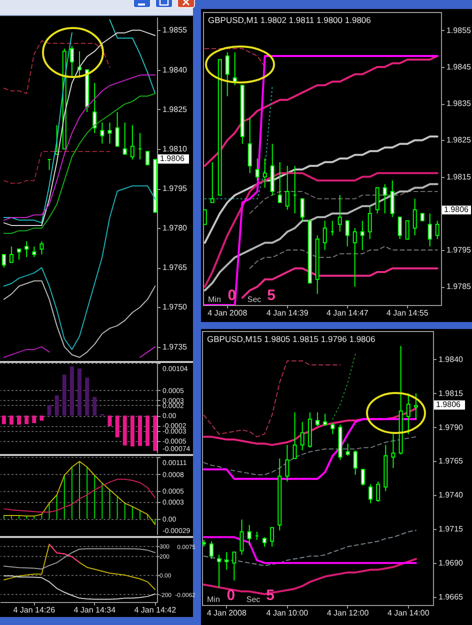 The width and height of the screenshot is (472, 625). What do you see at coordinates (175, 149) in the screenshot?
I see `y-tick-label: 1.9810` at bounding box center [175, 149].